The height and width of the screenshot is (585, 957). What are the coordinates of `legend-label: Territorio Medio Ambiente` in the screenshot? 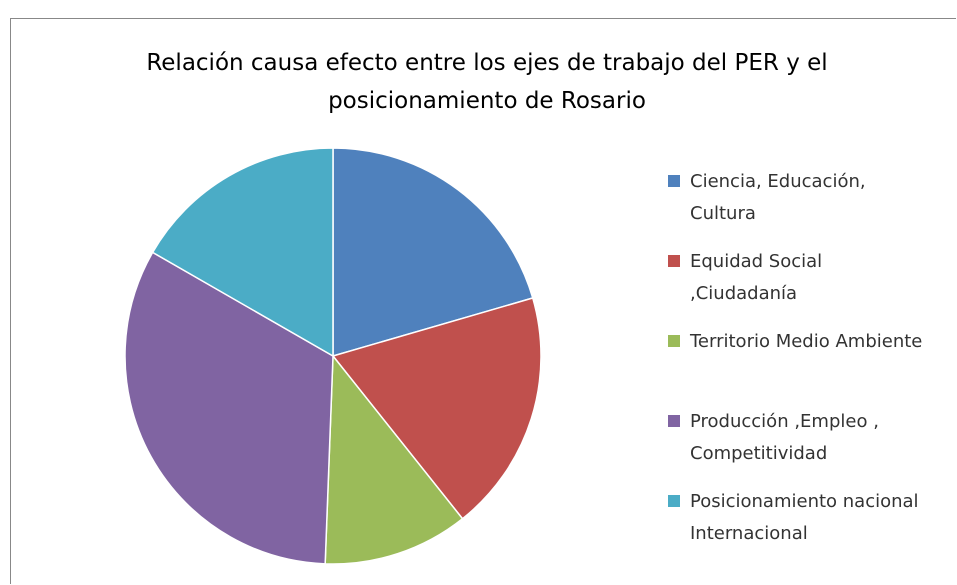 It's located at (806, 341).